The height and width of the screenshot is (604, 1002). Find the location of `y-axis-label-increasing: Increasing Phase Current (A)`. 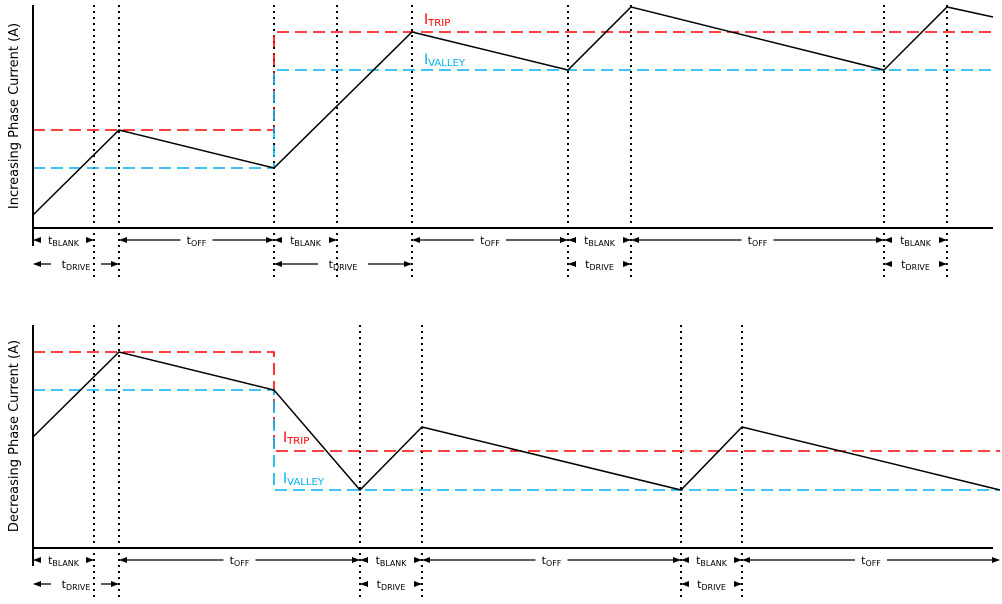

y-axis-label-increasing: Increasing Phase Current (A) is located at coordinates (14, 116).